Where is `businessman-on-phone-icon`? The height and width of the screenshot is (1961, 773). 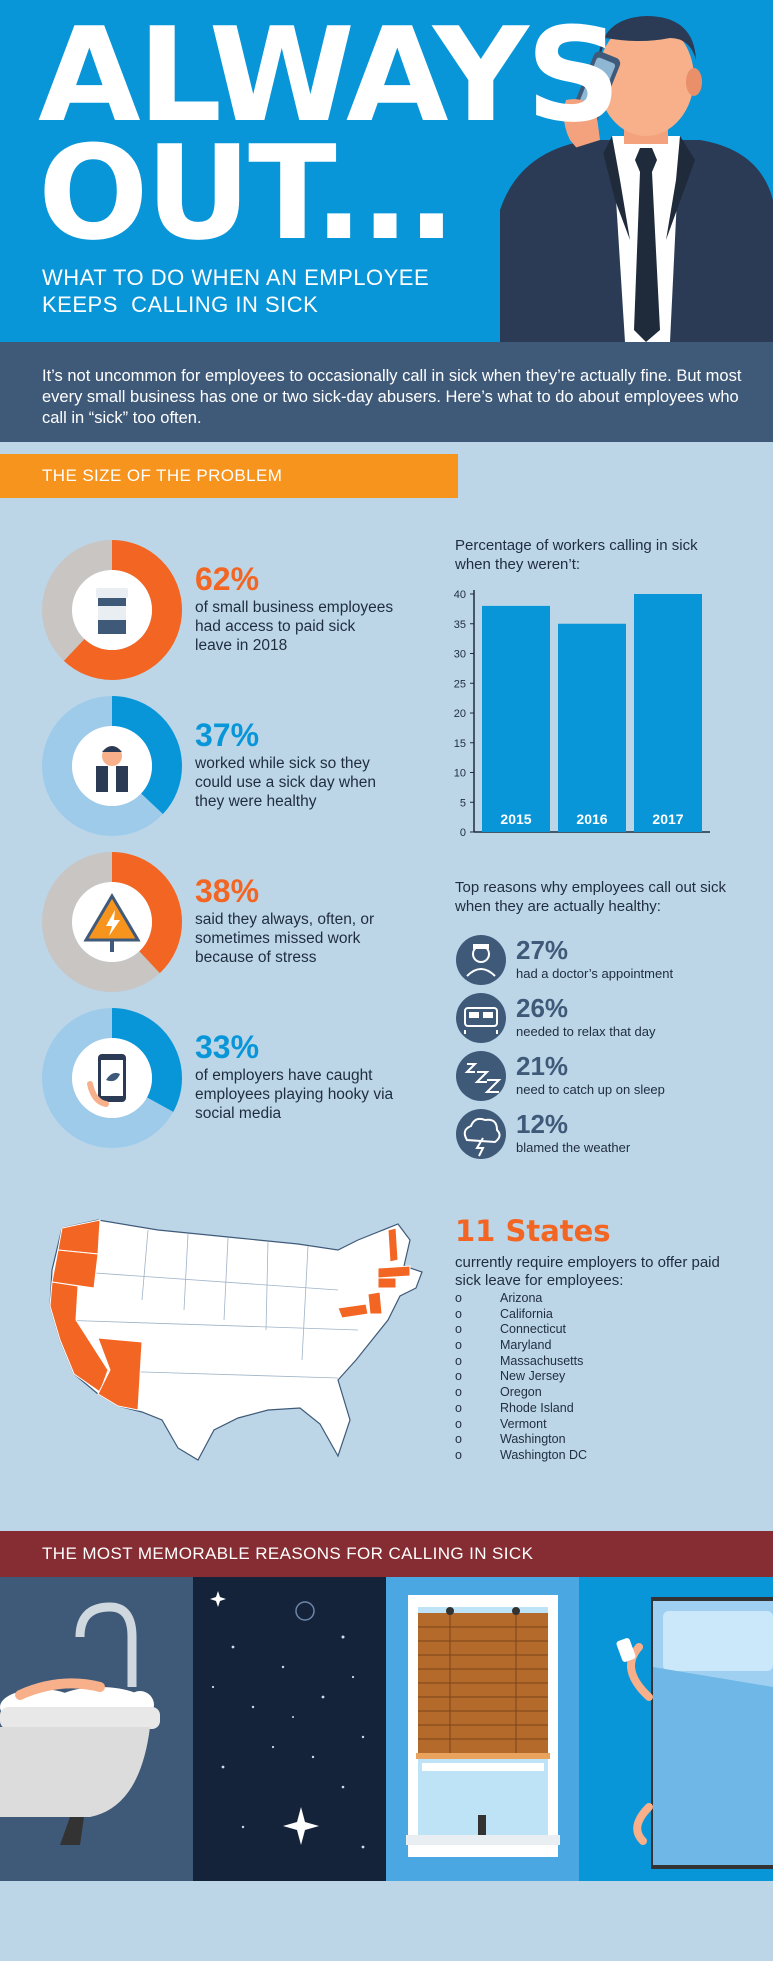
businessman-on-phone-icon is located at coordinates (636, 179).